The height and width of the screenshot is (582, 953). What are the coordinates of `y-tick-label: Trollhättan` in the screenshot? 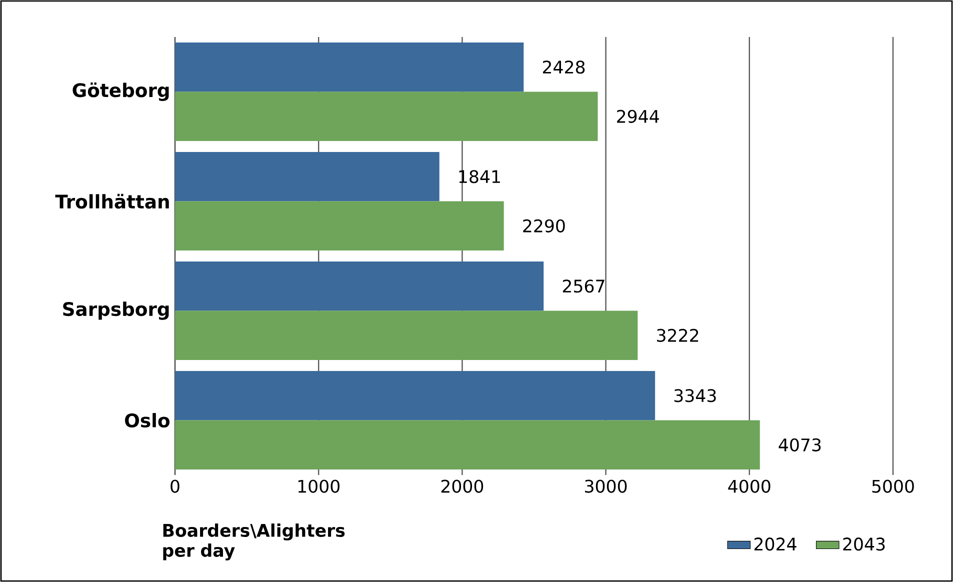 It's located at (112, 201).